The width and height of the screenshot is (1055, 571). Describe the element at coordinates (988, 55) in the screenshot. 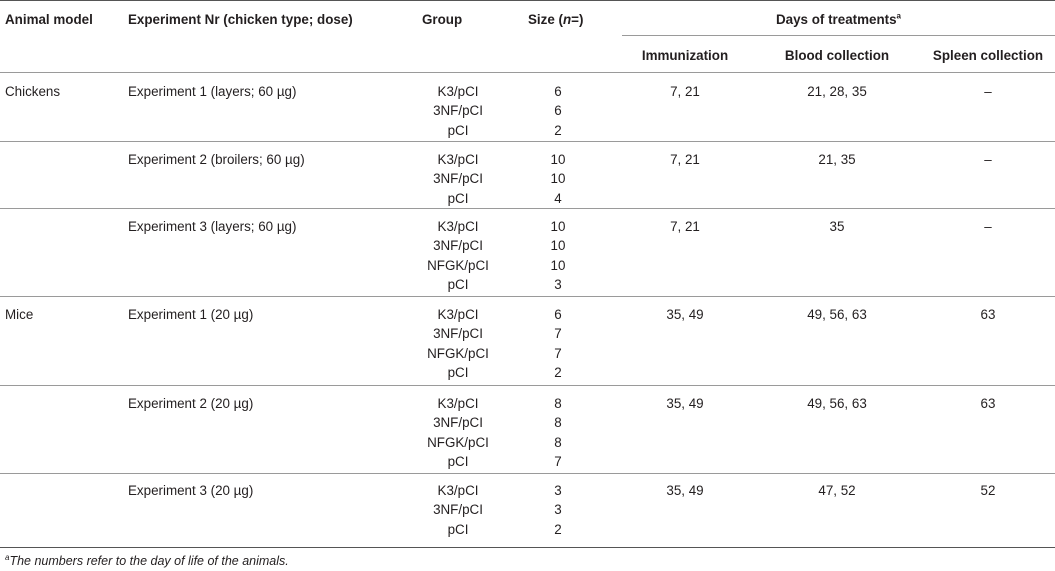

I see `header-spleen-collection: Spleen collection` at that location.